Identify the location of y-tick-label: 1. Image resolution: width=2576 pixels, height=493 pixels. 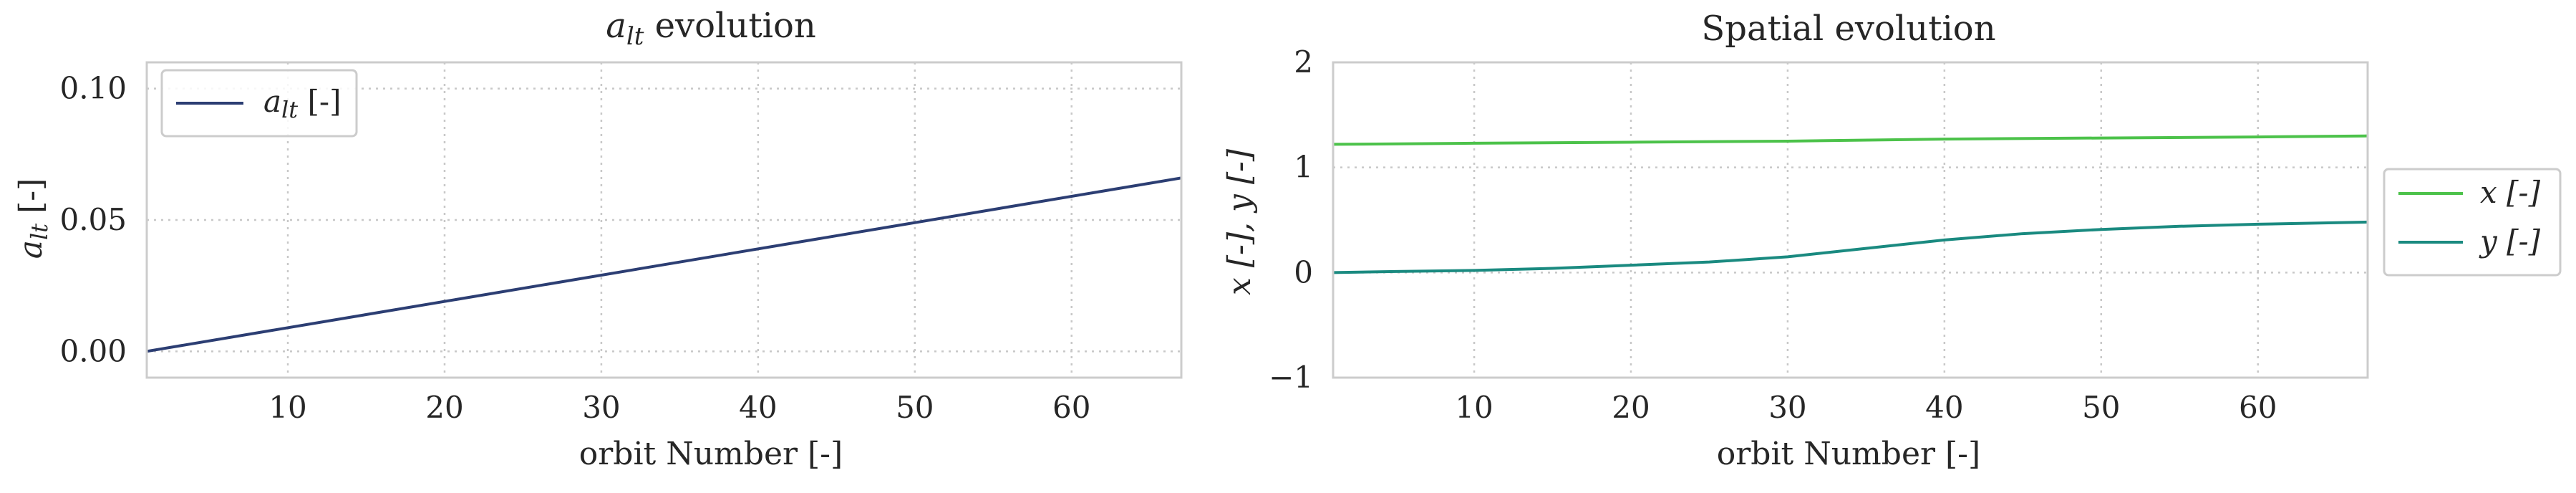
(1303, 167).